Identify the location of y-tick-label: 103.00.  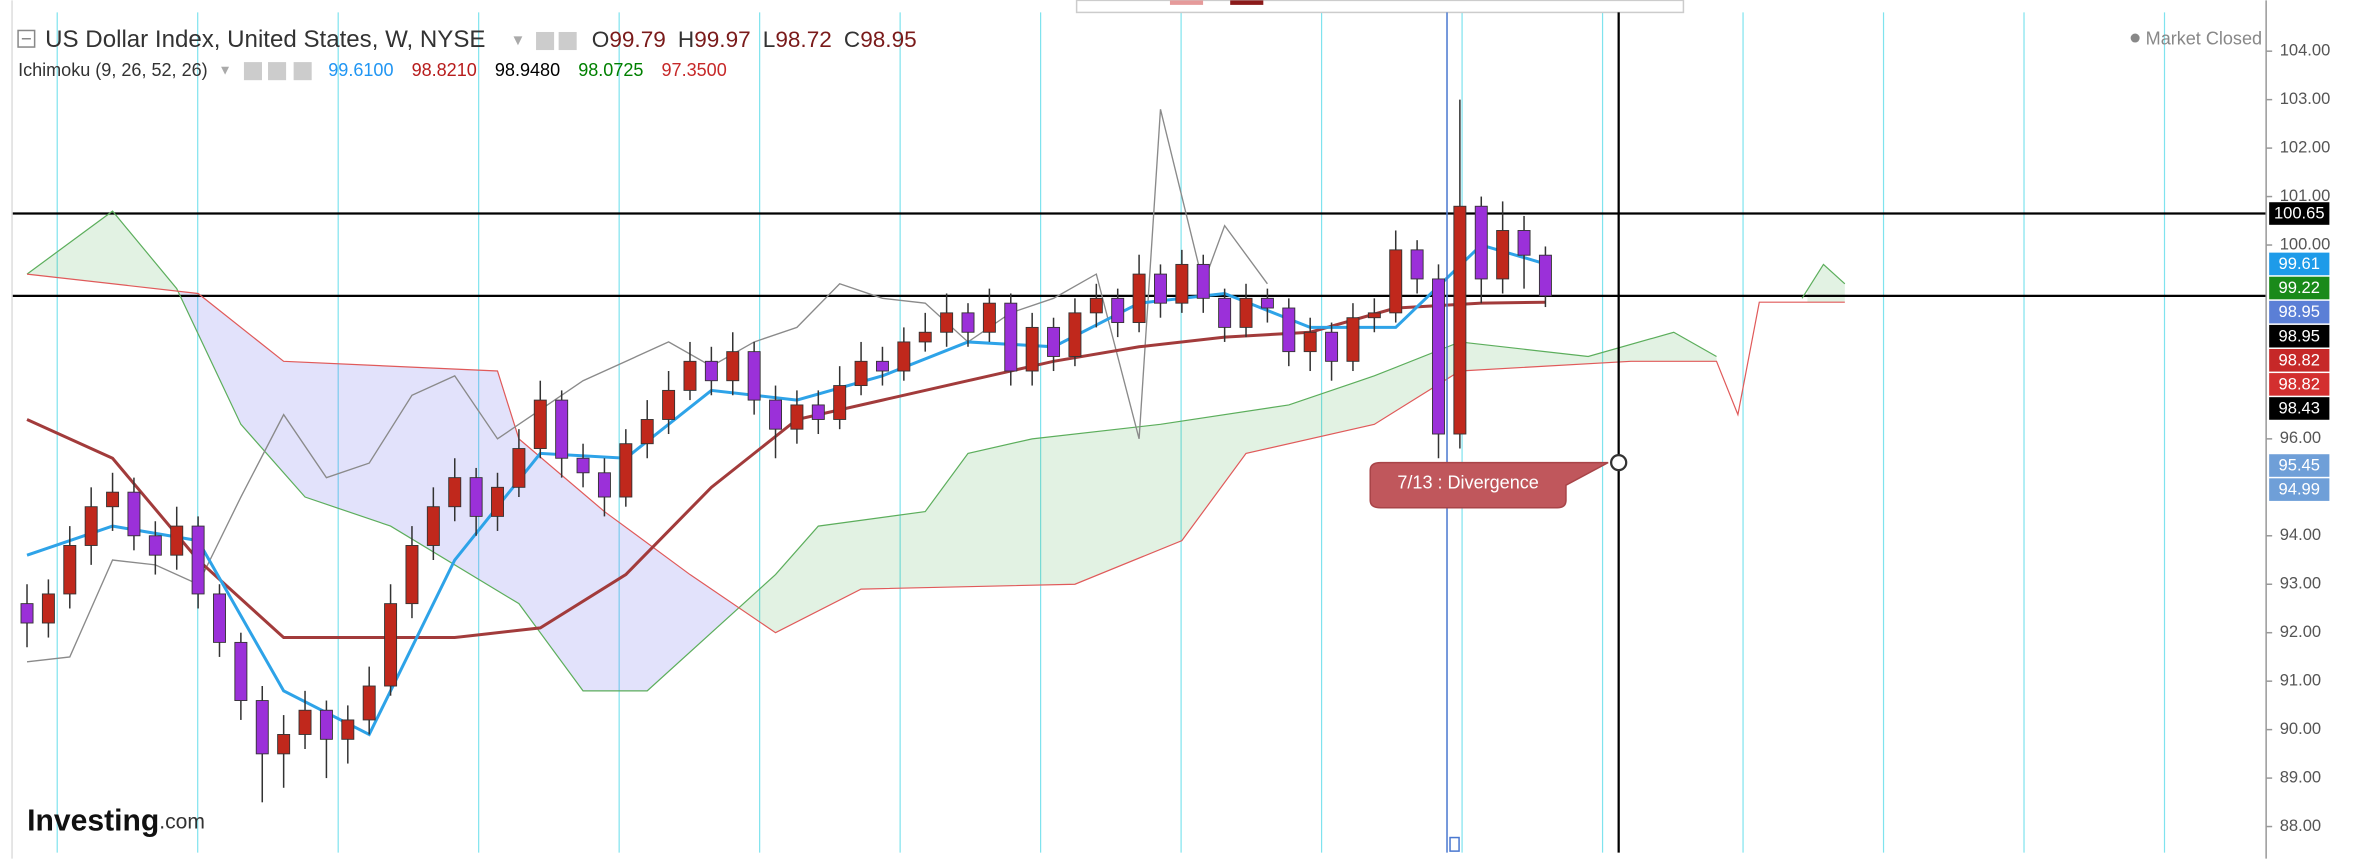
(2305, 98).